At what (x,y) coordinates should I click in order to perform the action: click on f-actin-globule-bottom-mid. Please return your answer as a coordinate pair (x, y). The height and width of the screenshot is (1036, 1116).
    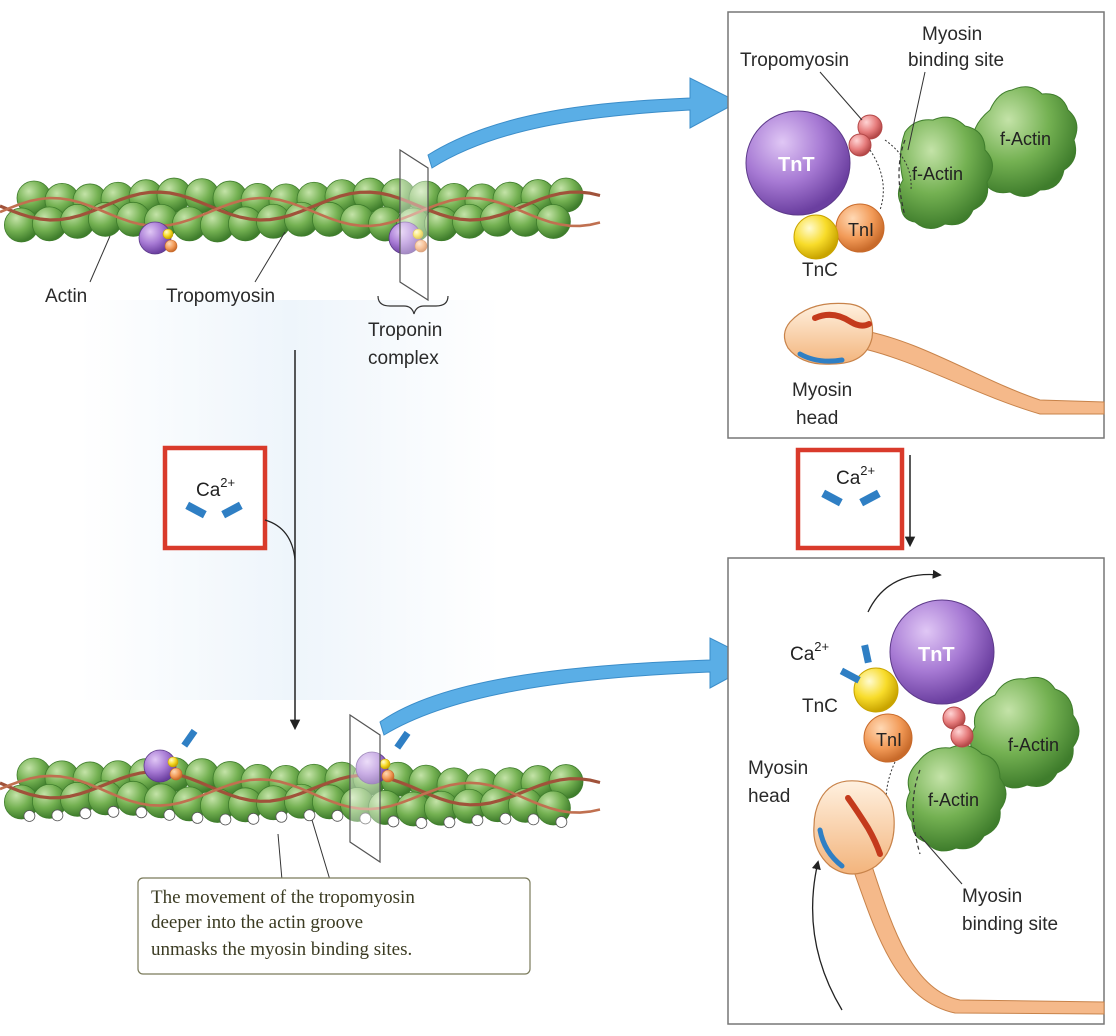
    Looking at the image, I should click on (956, 798).